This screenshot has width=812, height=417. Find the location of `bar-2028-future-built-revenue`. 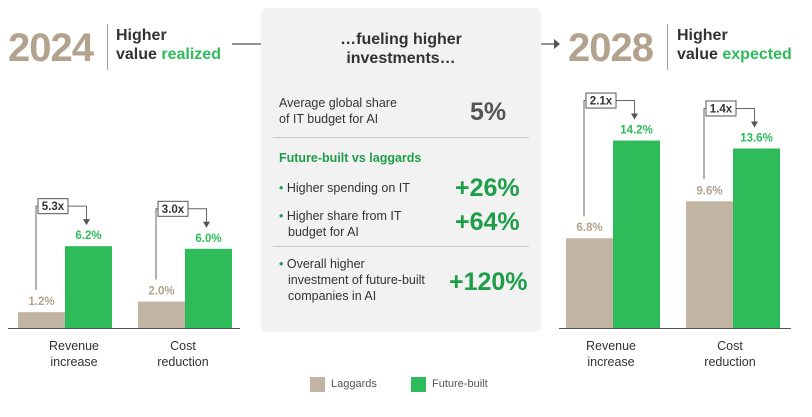

bar-2028-future-built-revenue is located at coordinates (636, 234).